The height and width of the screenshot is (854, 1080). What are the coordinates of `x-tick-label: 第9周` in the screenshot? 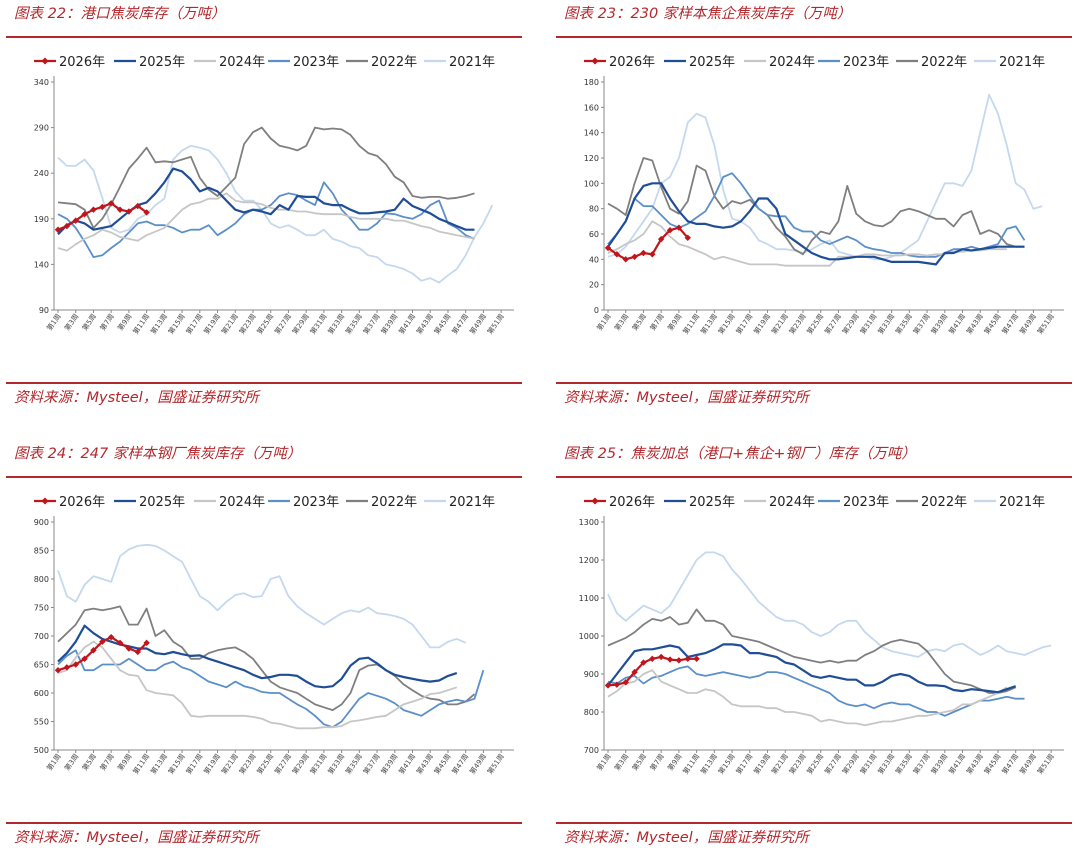 It's located at (125, 322).